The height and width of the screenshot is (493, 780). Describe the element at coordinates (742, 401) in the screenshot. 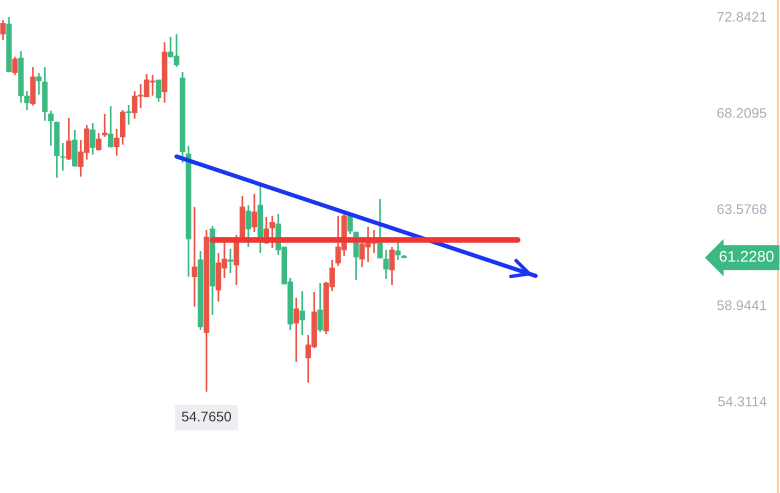

I see `y-tick-label: 54.3114` at that location.